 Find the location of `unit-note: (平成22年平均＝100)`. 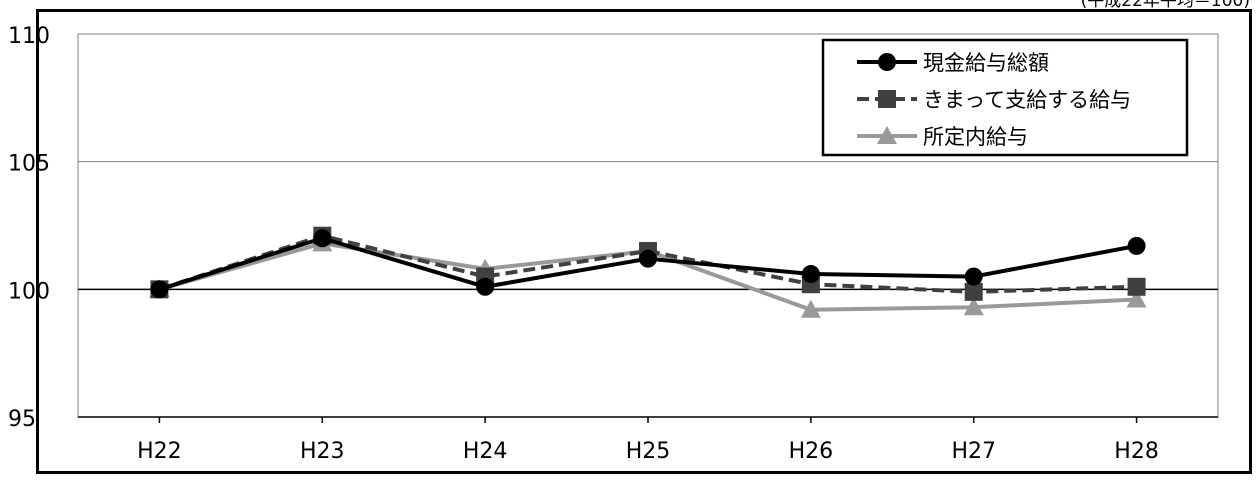

unit-note: (平成22年平均＝100) is located at coordinates (1165, 5).